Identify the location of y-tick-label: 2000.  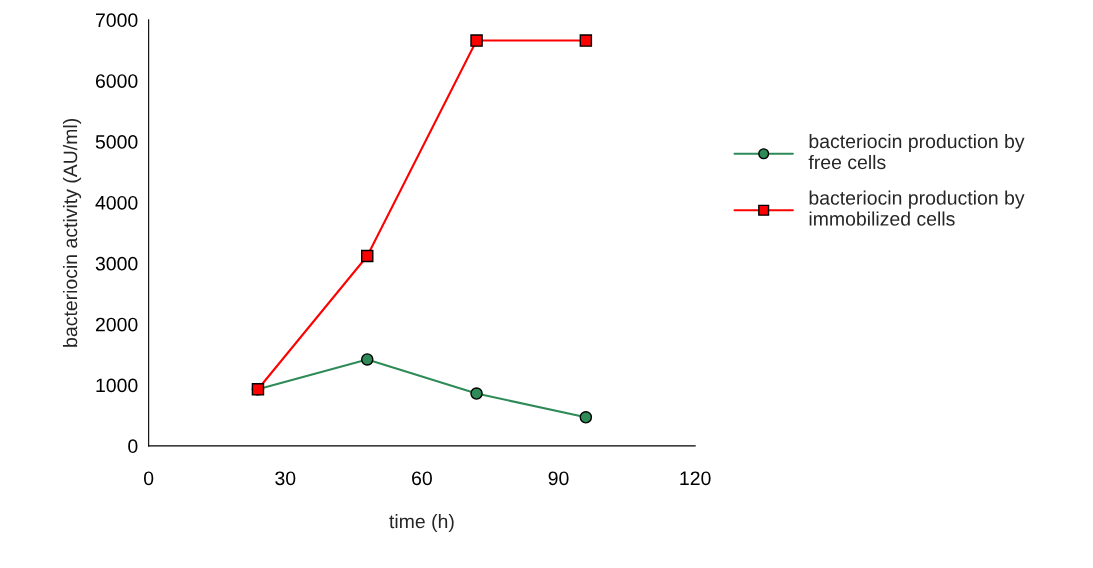
(116, 324).